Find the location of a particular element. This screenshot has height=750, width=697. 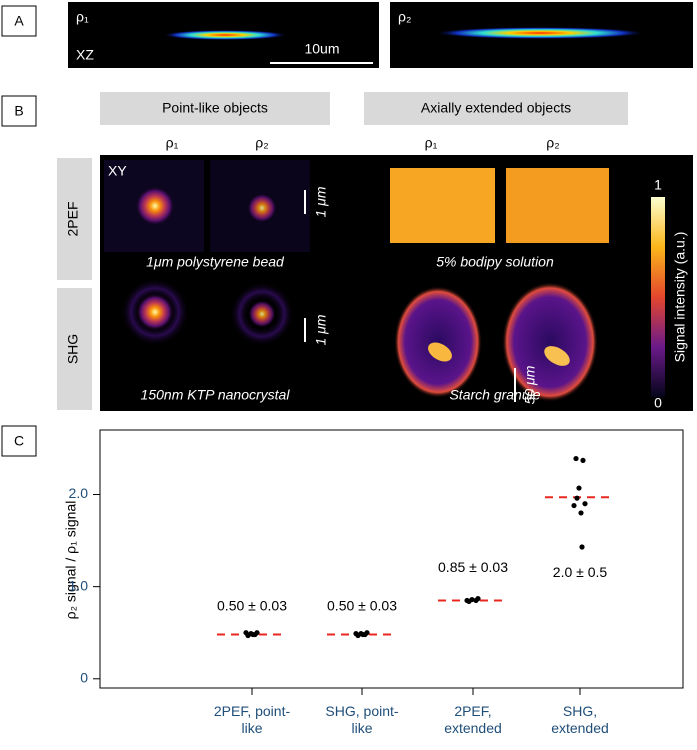

colorbar is located at coordinates (658, 297).